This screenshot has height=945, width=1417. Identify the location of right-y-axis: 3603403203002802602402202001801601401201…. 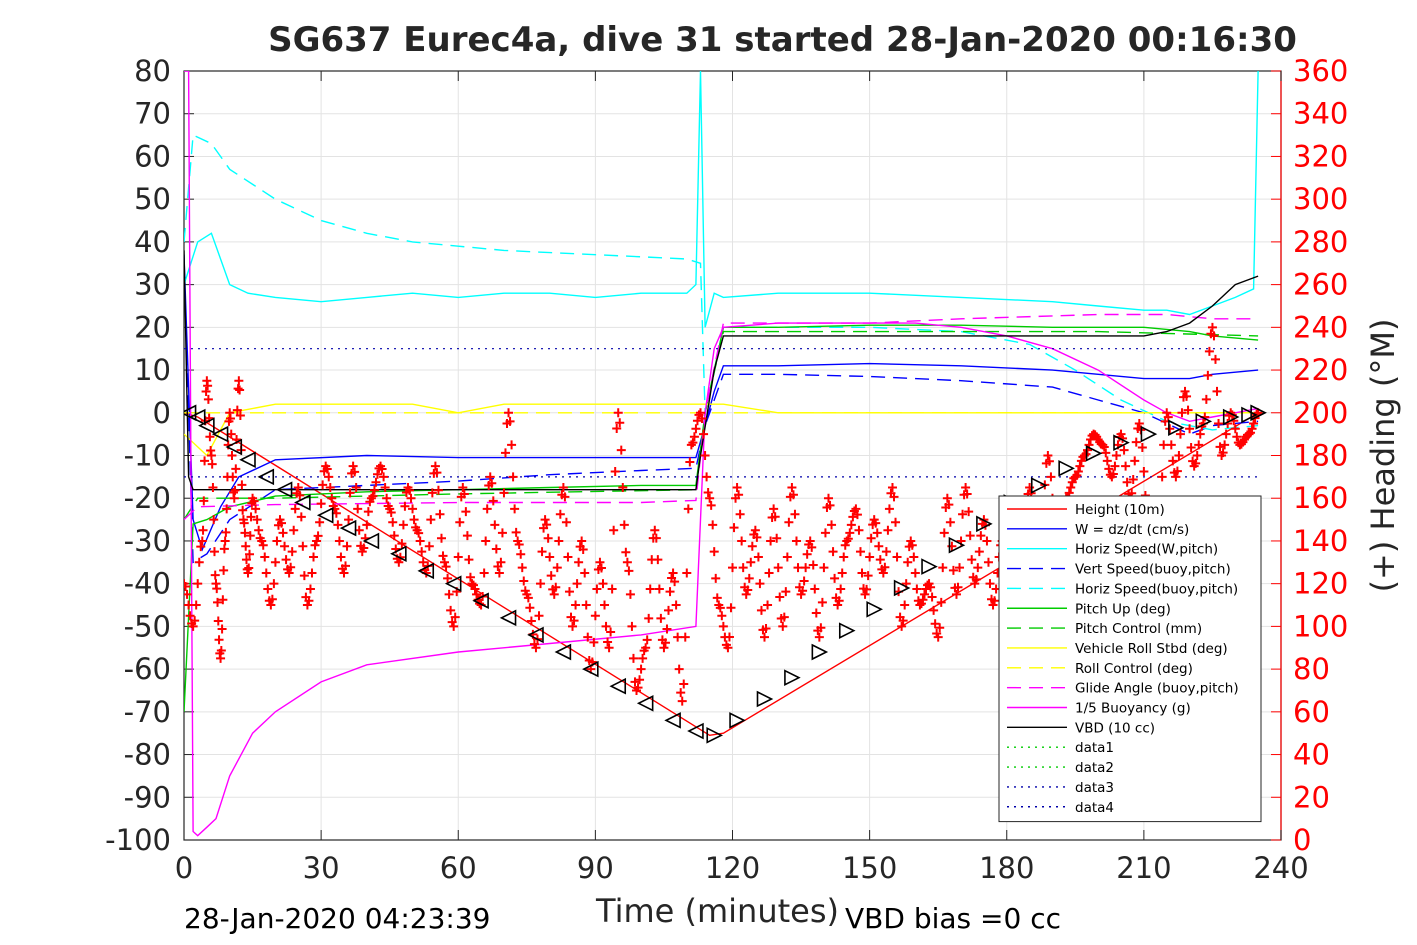
(1309, 455).